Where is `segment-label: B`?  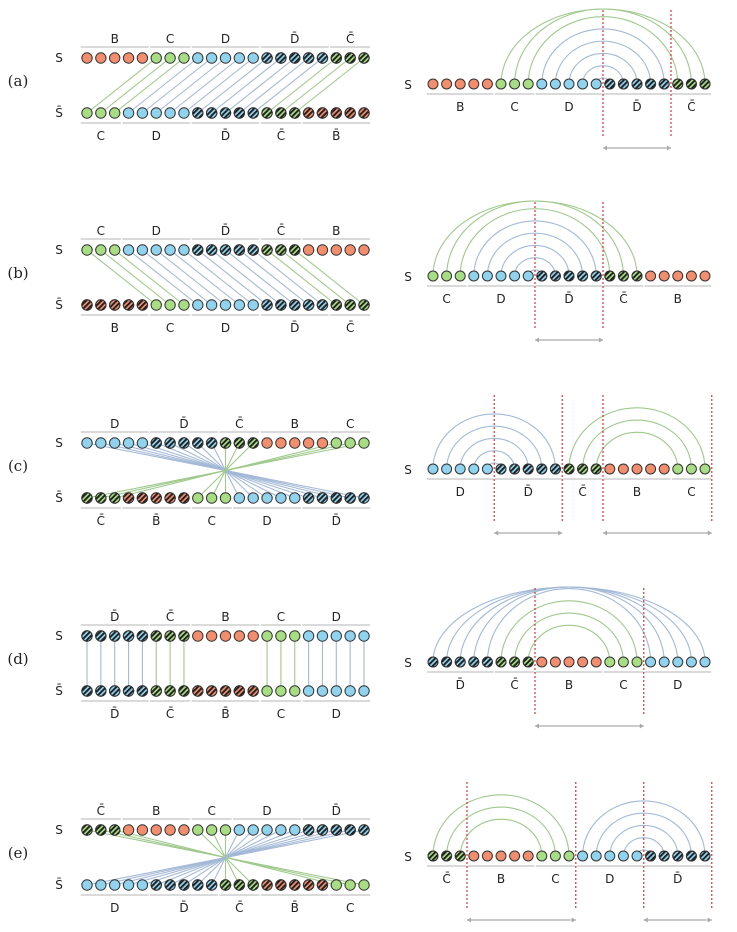 segment-label: B is located at coordinates (460, 107).